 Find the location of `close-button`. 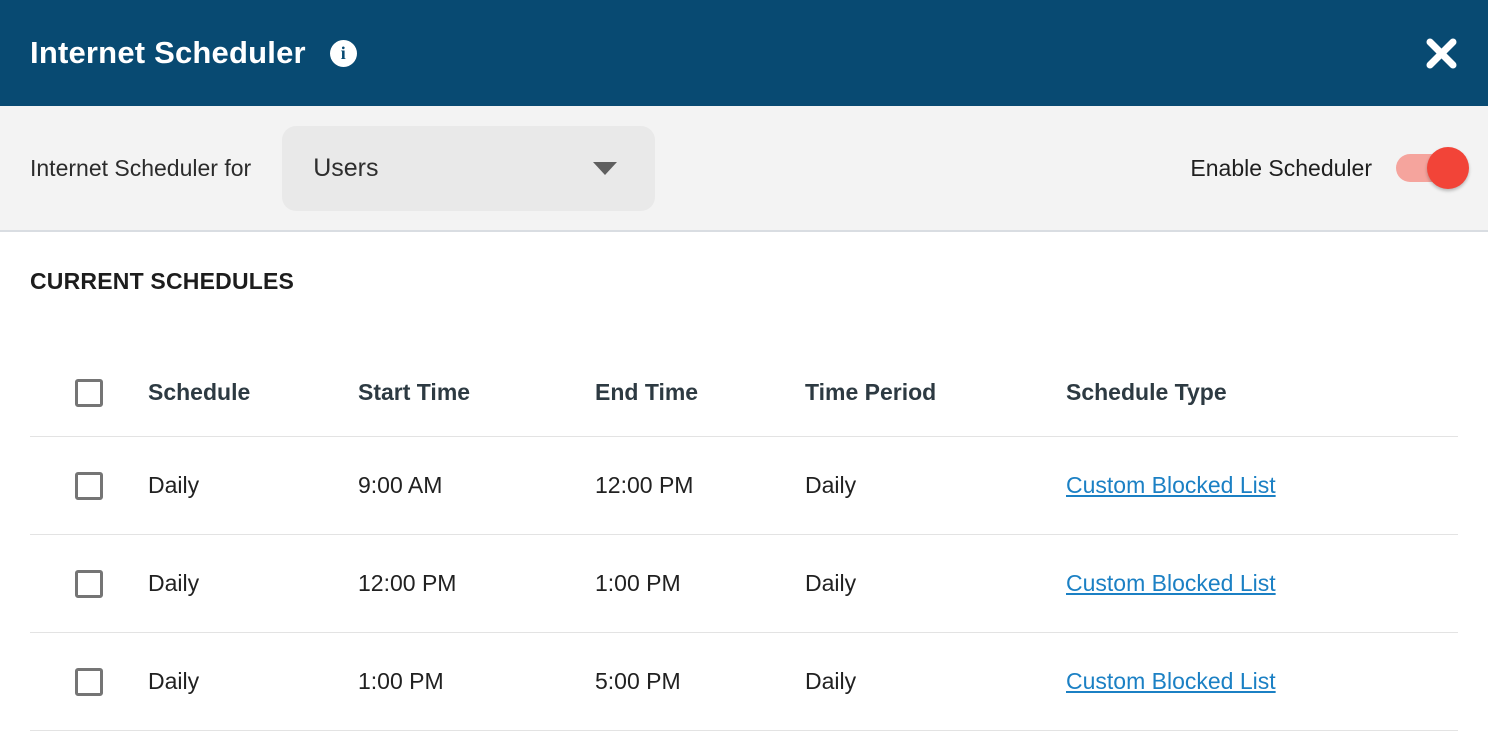

close-button is located at coordinates (1441, 53).